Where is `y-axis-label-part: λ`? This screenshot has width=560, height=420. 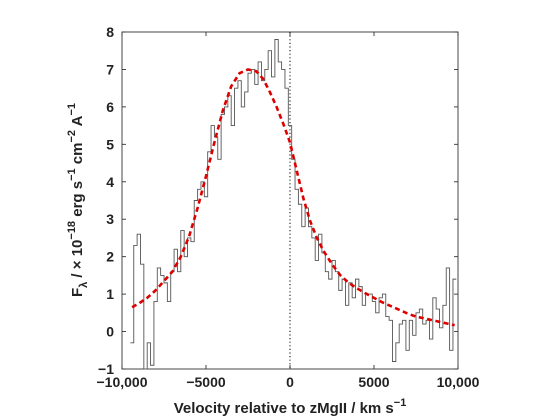
y-axis-label-part: λ is located at coordinates (84, 285).